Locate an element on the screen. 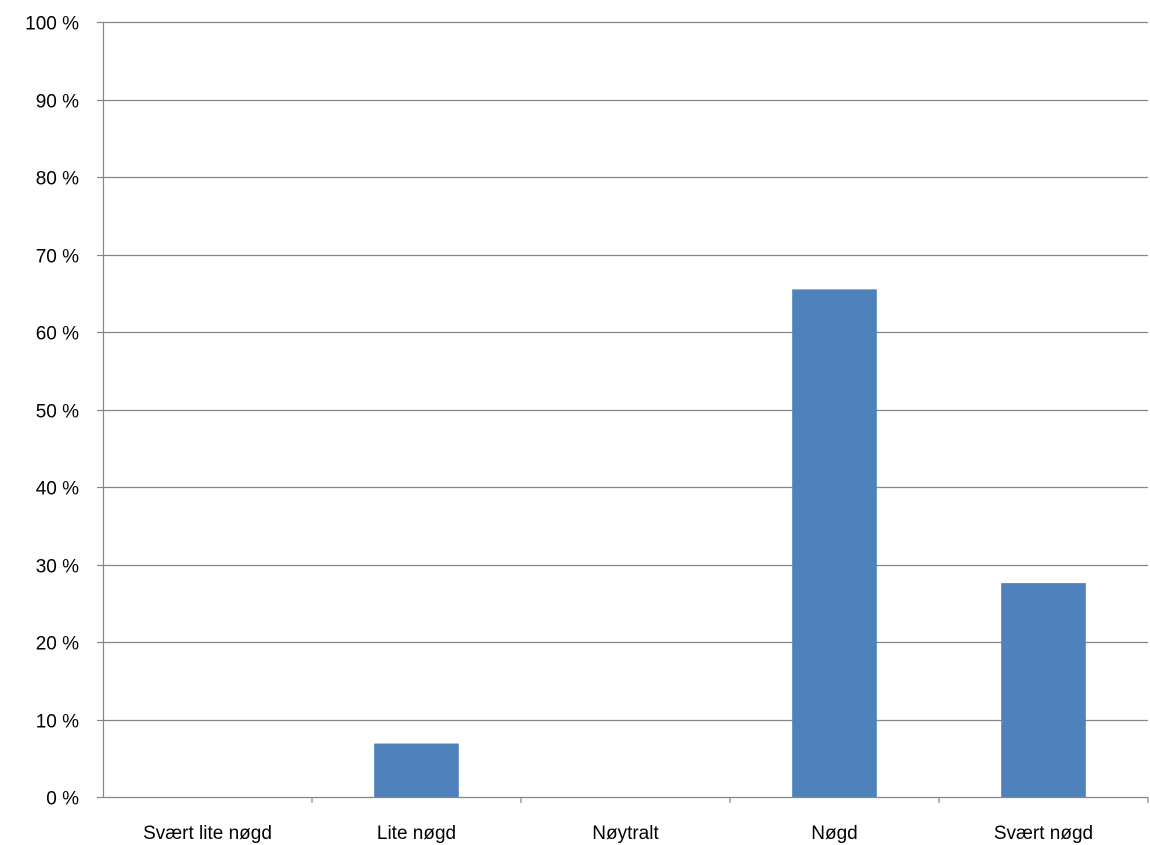  y-tick-label: 90 % is located at coordinates (57, 102).